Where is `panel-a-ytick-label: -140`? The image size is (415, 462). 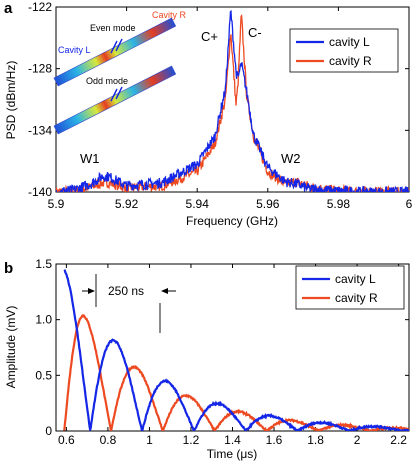
panel-a-ytick-label: -140 is located at coordinates (40, 192).